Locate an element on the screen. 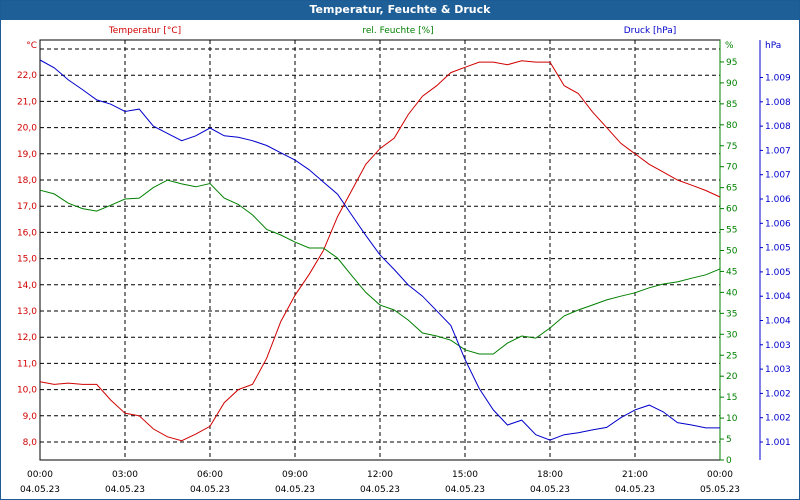  temp-tick-label: 20,0 is located at coordinates (27, 129).